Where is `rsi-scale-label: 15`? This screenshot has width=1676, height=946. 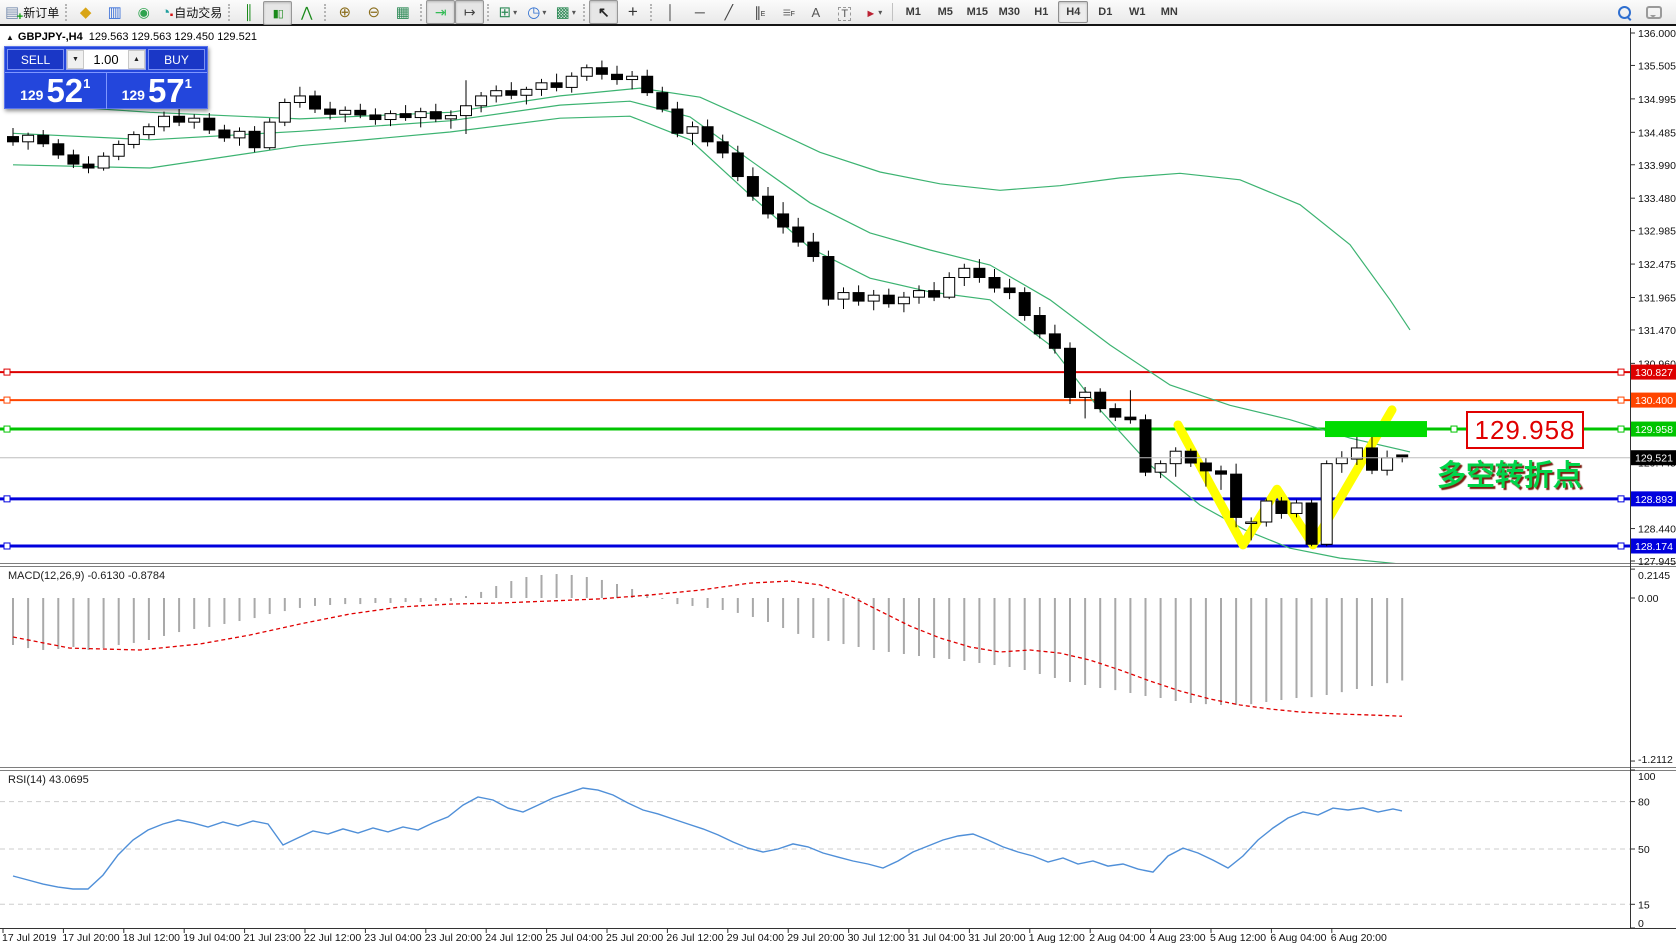 rsi-scale-label: 15 is located at coordinates (1644, 905).